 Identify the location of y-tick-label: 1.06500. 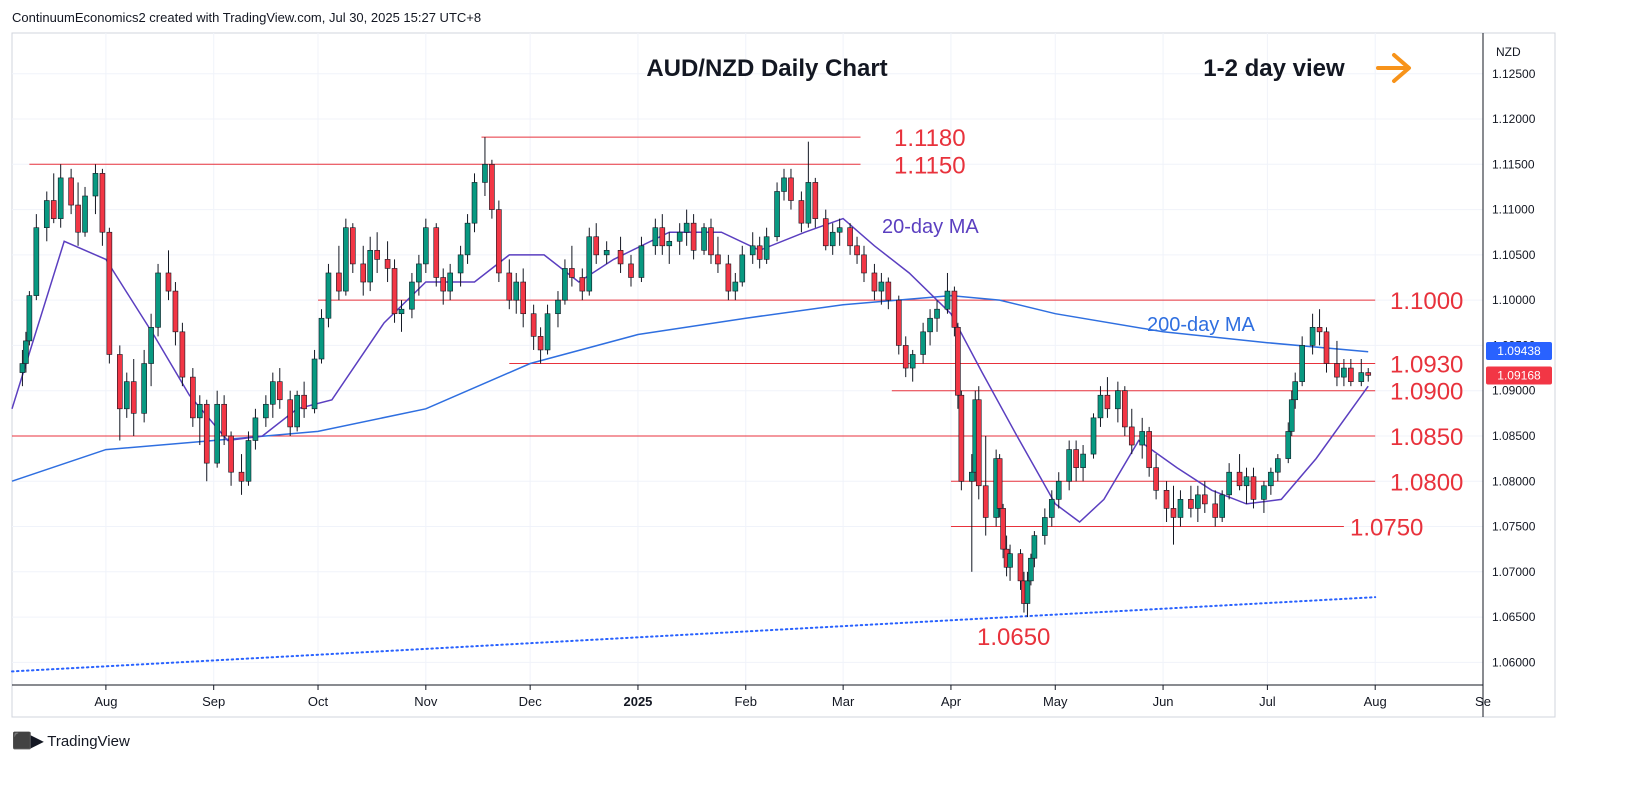
(1514, 617).